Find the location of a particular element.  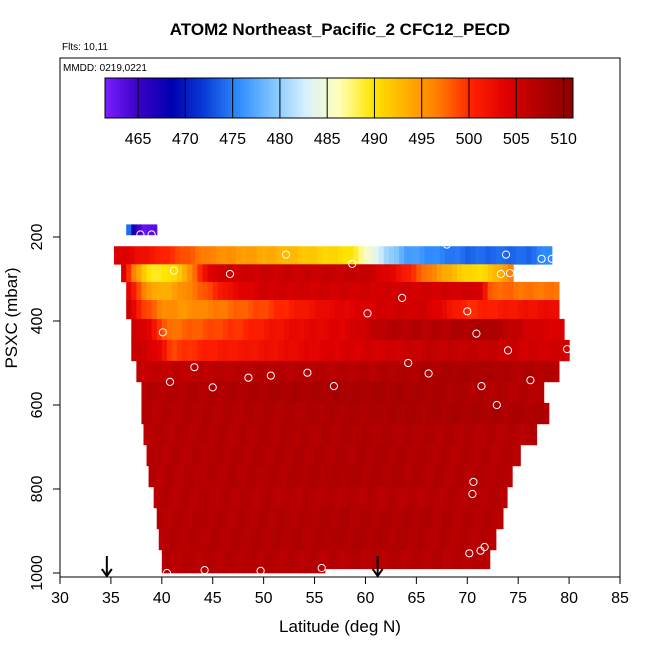

flight-marker-arrow is located at coordinates (107, 567).